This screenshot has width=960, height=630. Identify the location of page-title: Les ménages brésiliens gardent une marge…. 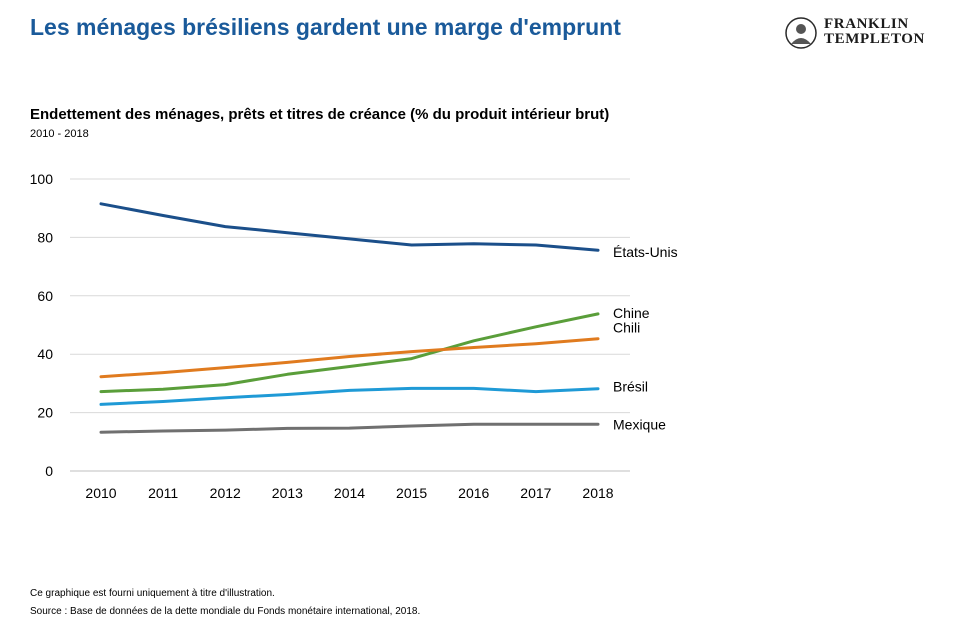
(325, 27).